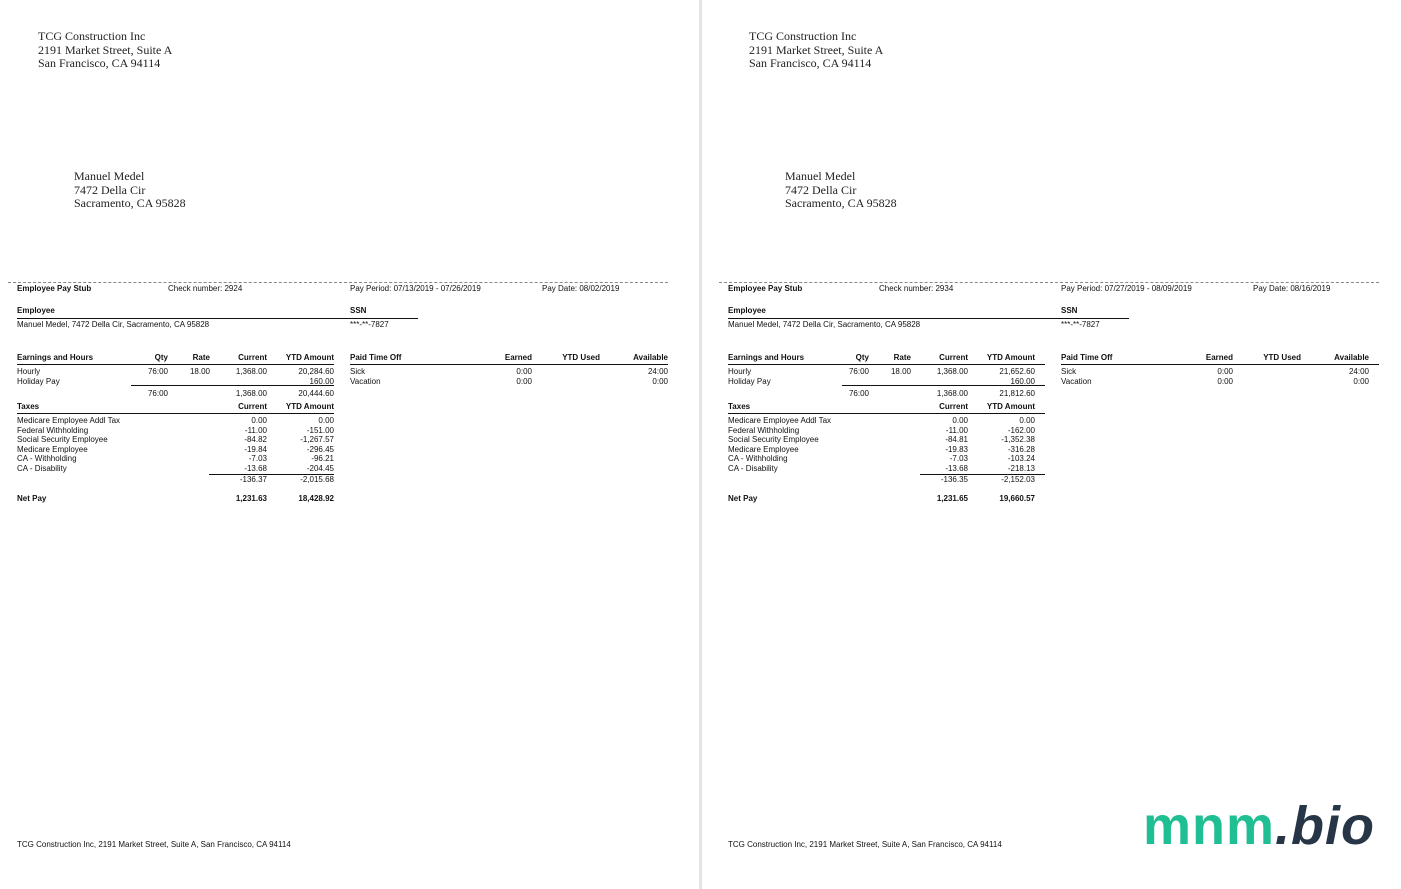 The height and width of the screenshot is (889, 1401). What do you see at coordinates (1325, 826) in the screenshot?
I see `logo-part-2: .bio` at bounding box center [1325, 826].